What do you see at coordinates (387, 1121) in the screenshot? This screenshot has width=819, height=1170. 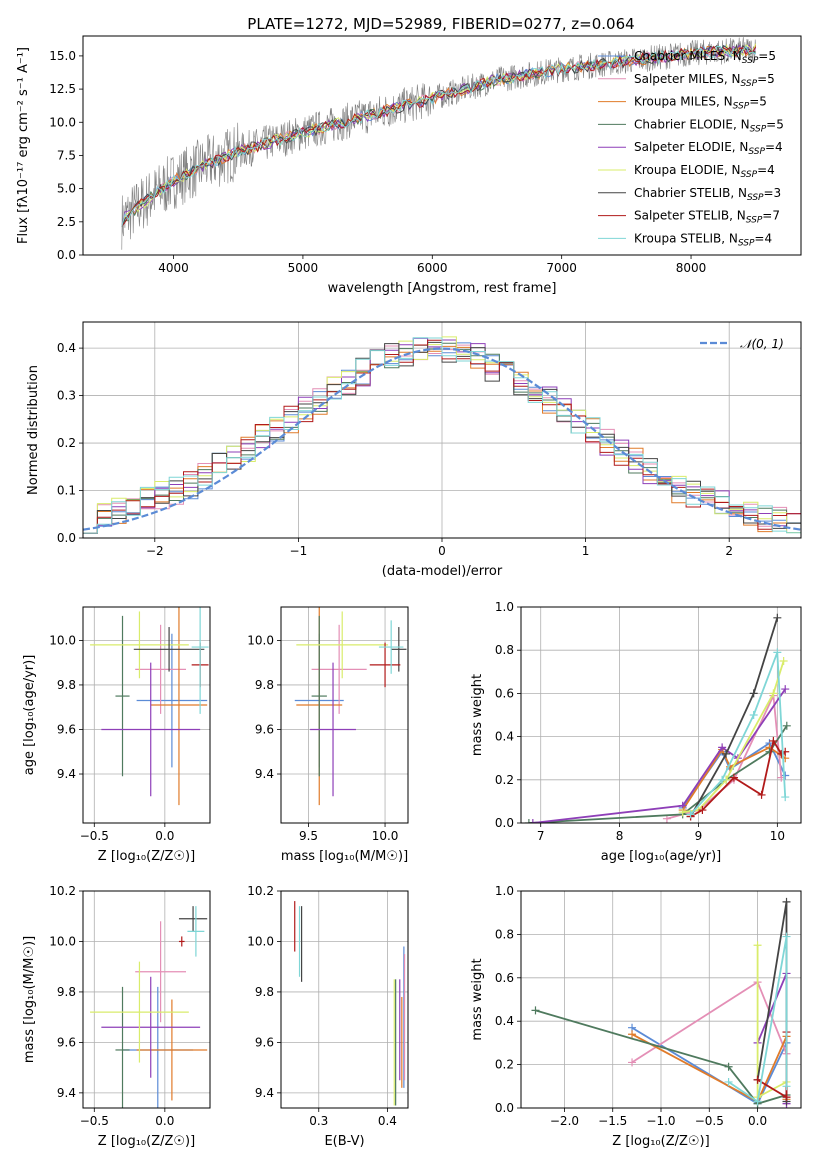 I see `x-tick-label: 0.4` at bounding box center [387, 1121].